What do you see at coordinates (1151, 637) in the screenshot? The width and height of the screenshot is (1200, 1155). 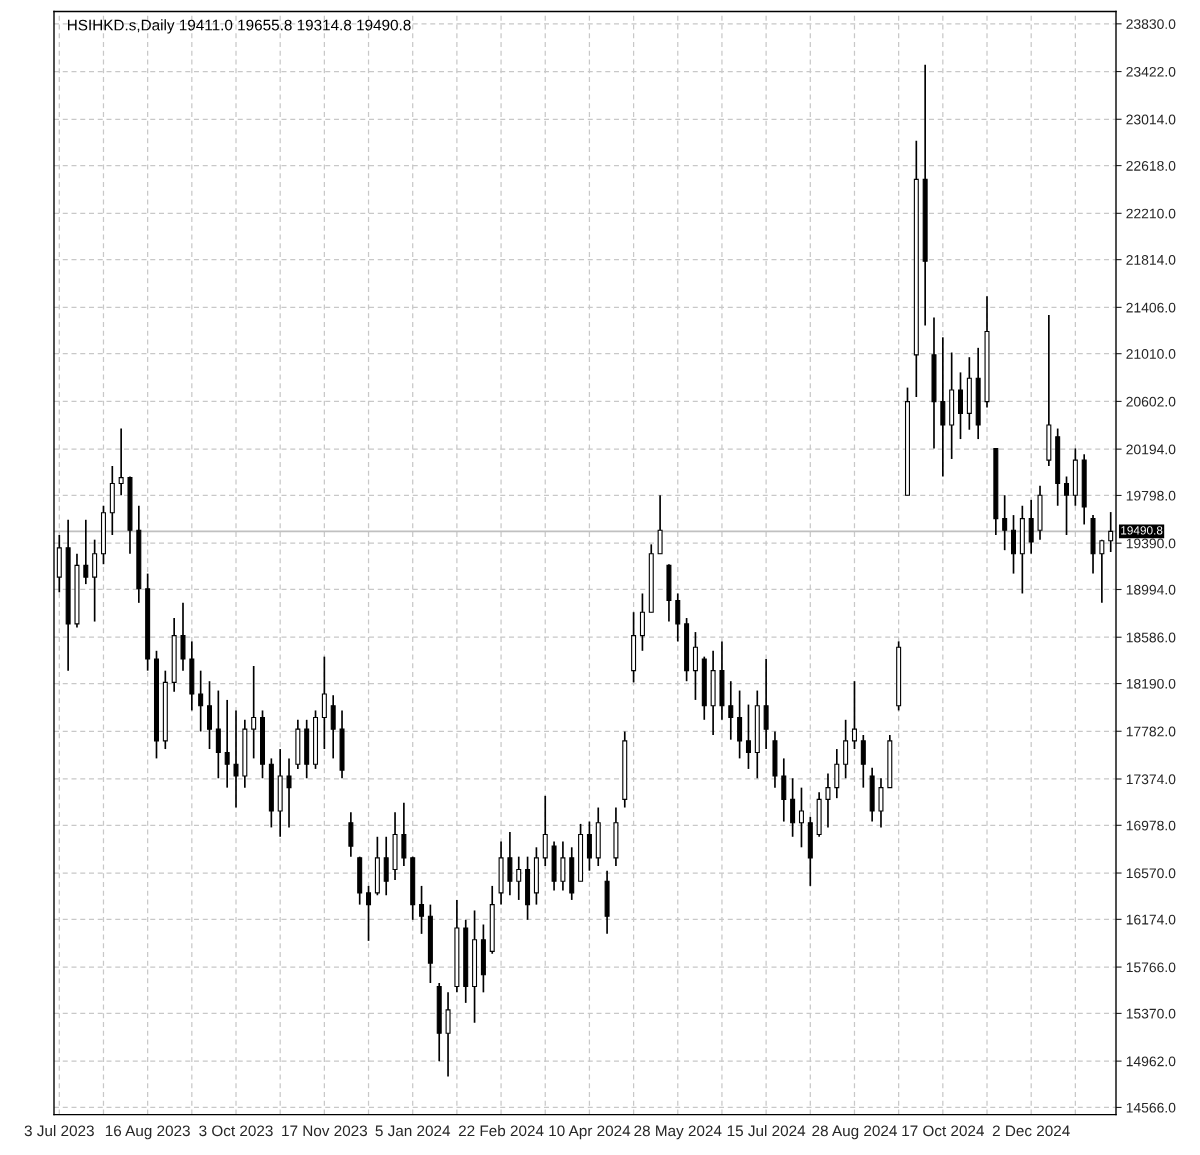 I see `y-tick-label: 18586.0` at bounding box center [1151, 637].